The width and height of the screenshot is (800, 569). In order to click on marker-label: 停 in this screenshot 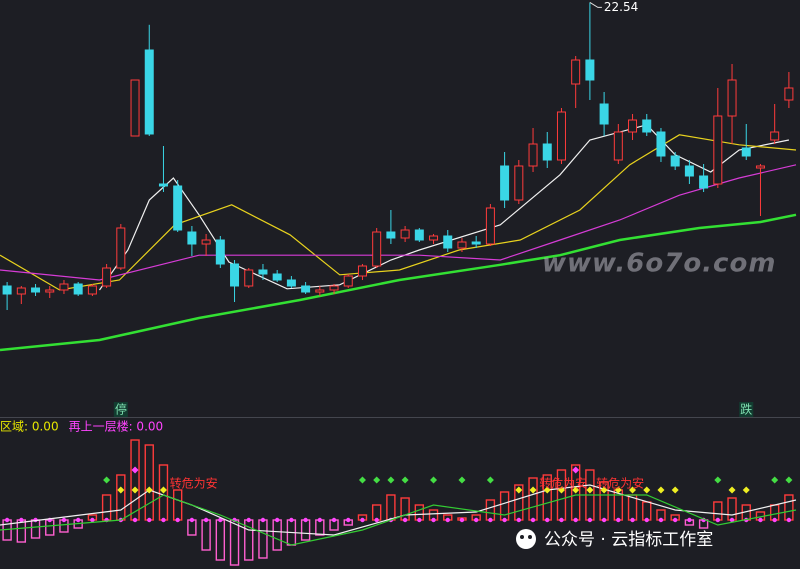, I will do `click(121, 409)`.